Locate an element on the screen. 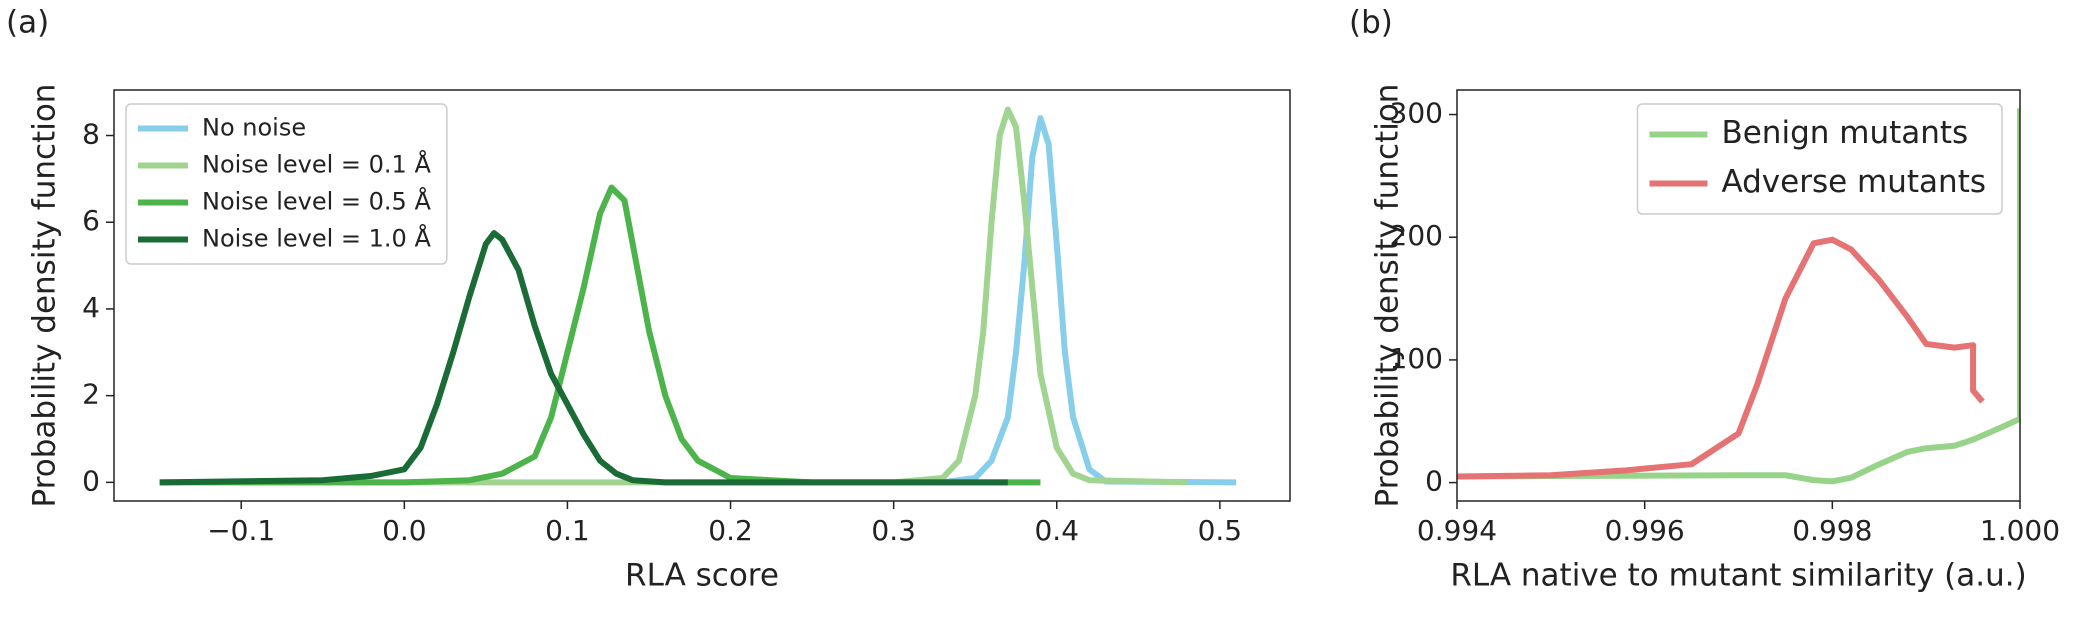 Image resolution: width=2085 pixels, height=623 pixels. y-tick-label: 8 is located at coordinates (91, 134).